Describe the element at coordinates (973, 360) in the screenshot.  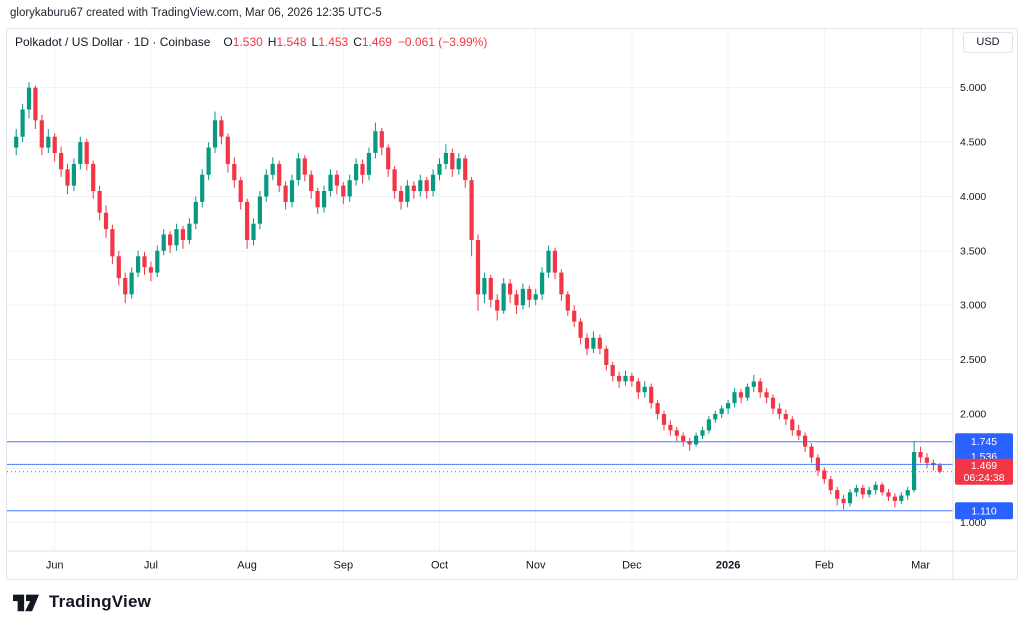
I see `svg-text: 2.500` at that location.